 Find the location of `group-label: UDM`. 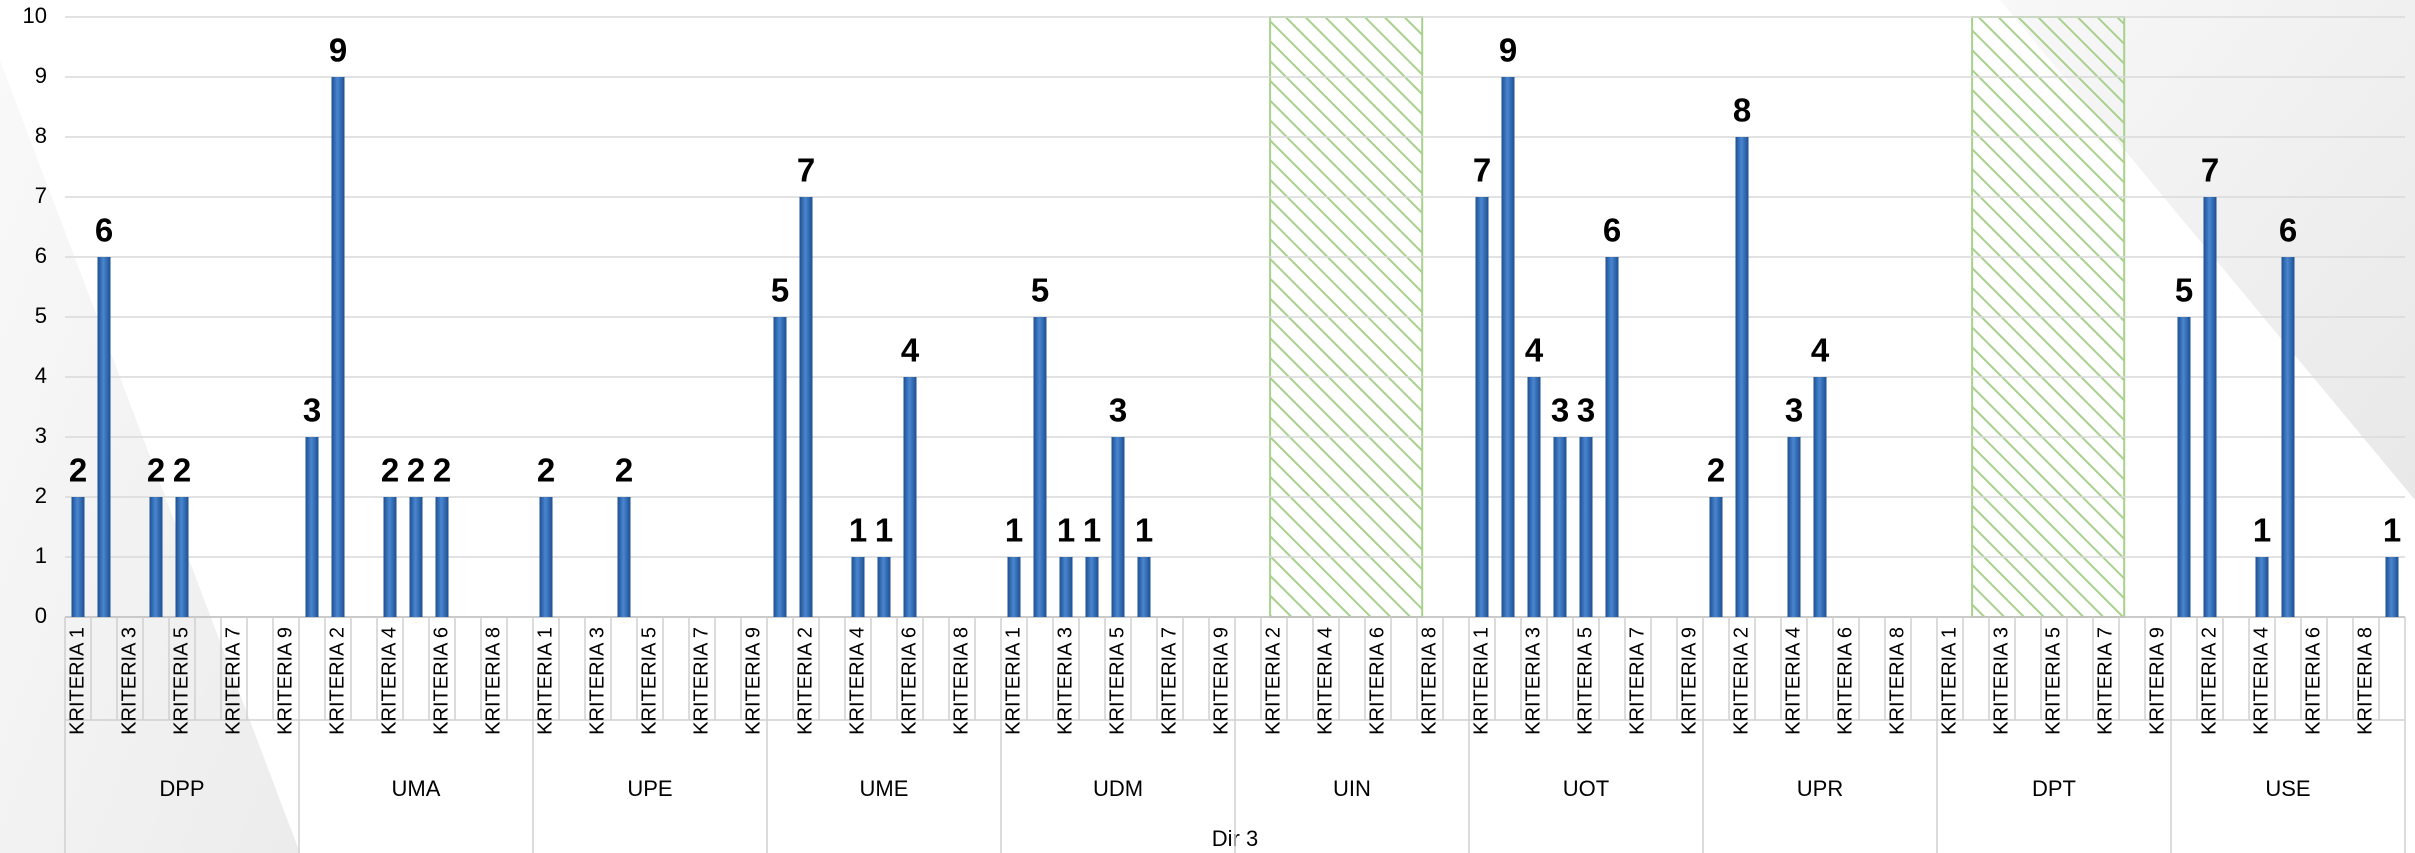

group-label: UDM is located at coordinates (1118, 788).